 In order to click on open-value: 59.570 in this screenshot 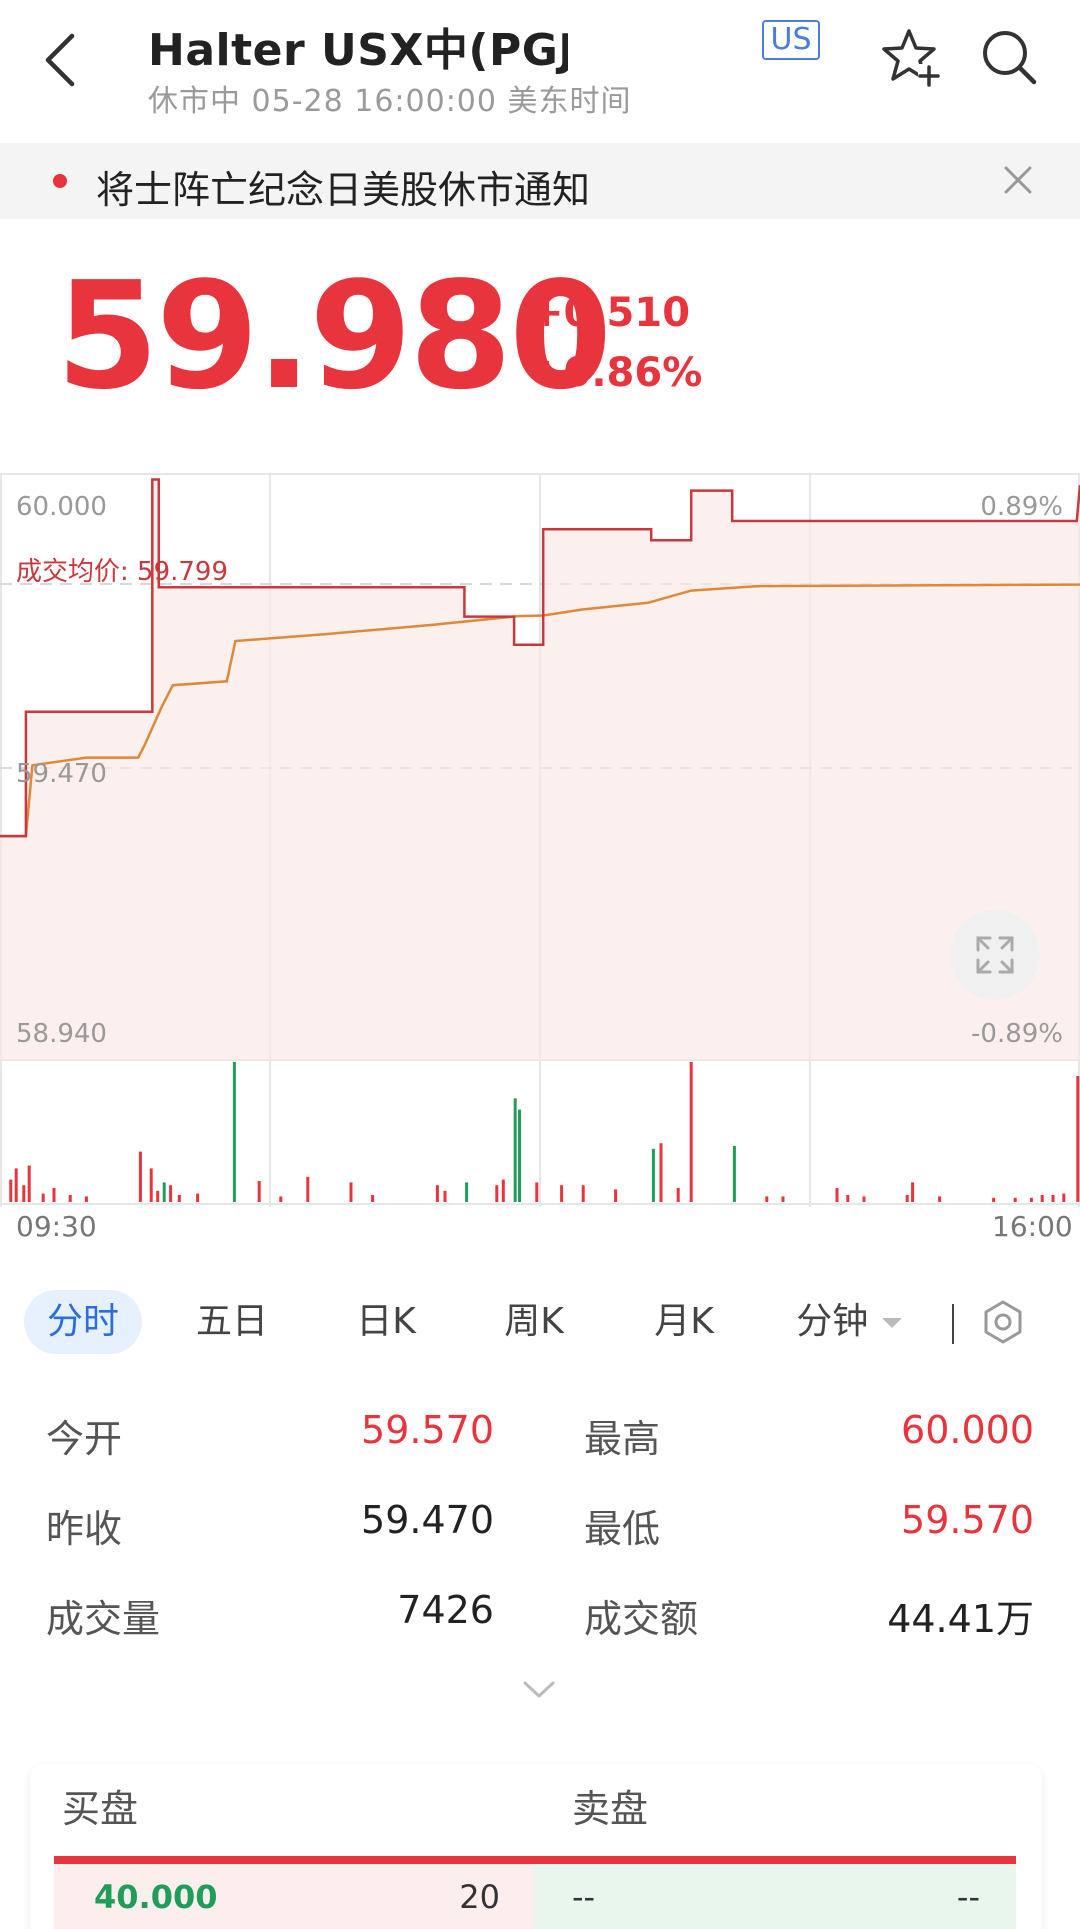, I will do `click(427, 1430)`.